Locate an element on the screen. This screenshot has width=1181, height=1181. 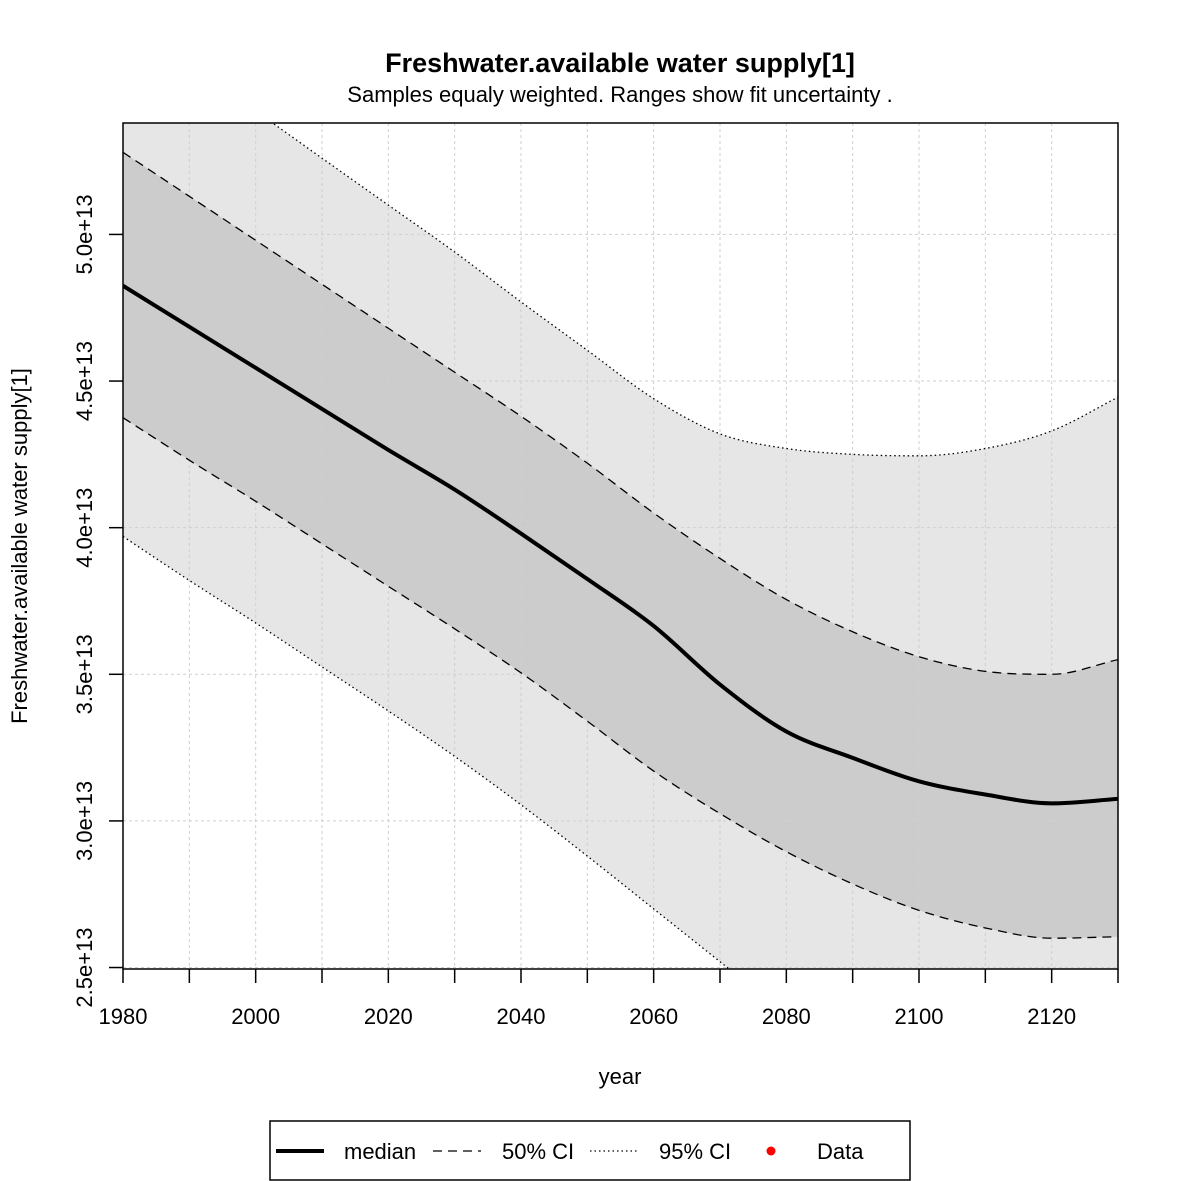
y-tick-label: 3.0e+13 is located at coordinates (84, 821).